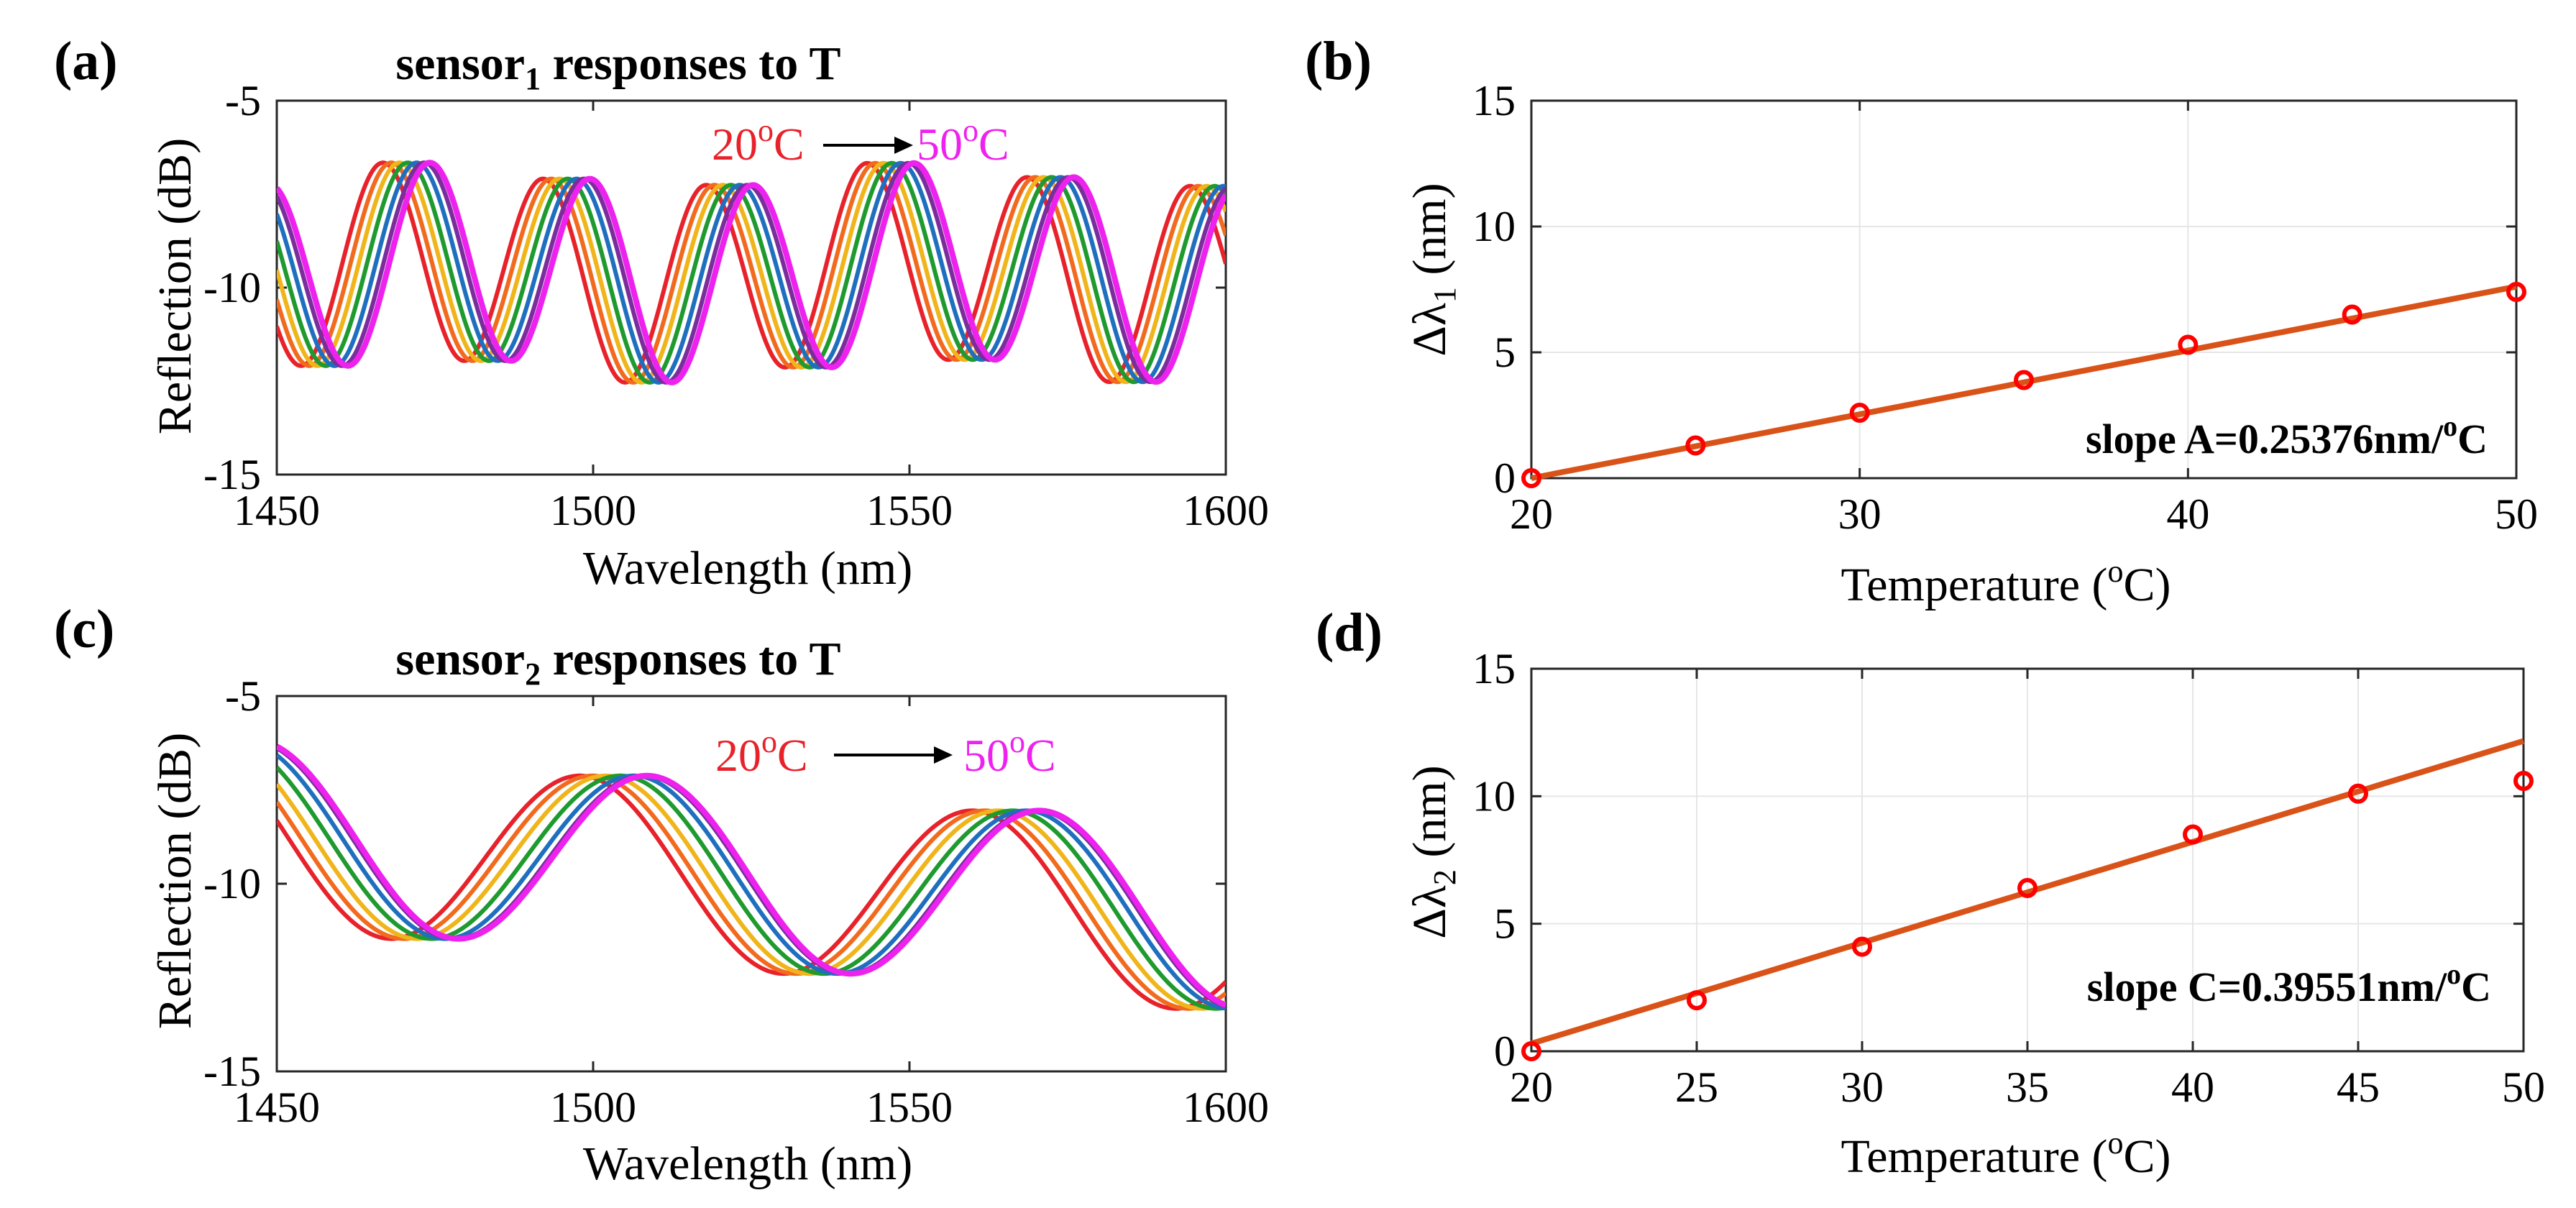  Describe the element at coordinates (903, 145) in the screenshot. I see `panel-a-arrowhead` at that location.